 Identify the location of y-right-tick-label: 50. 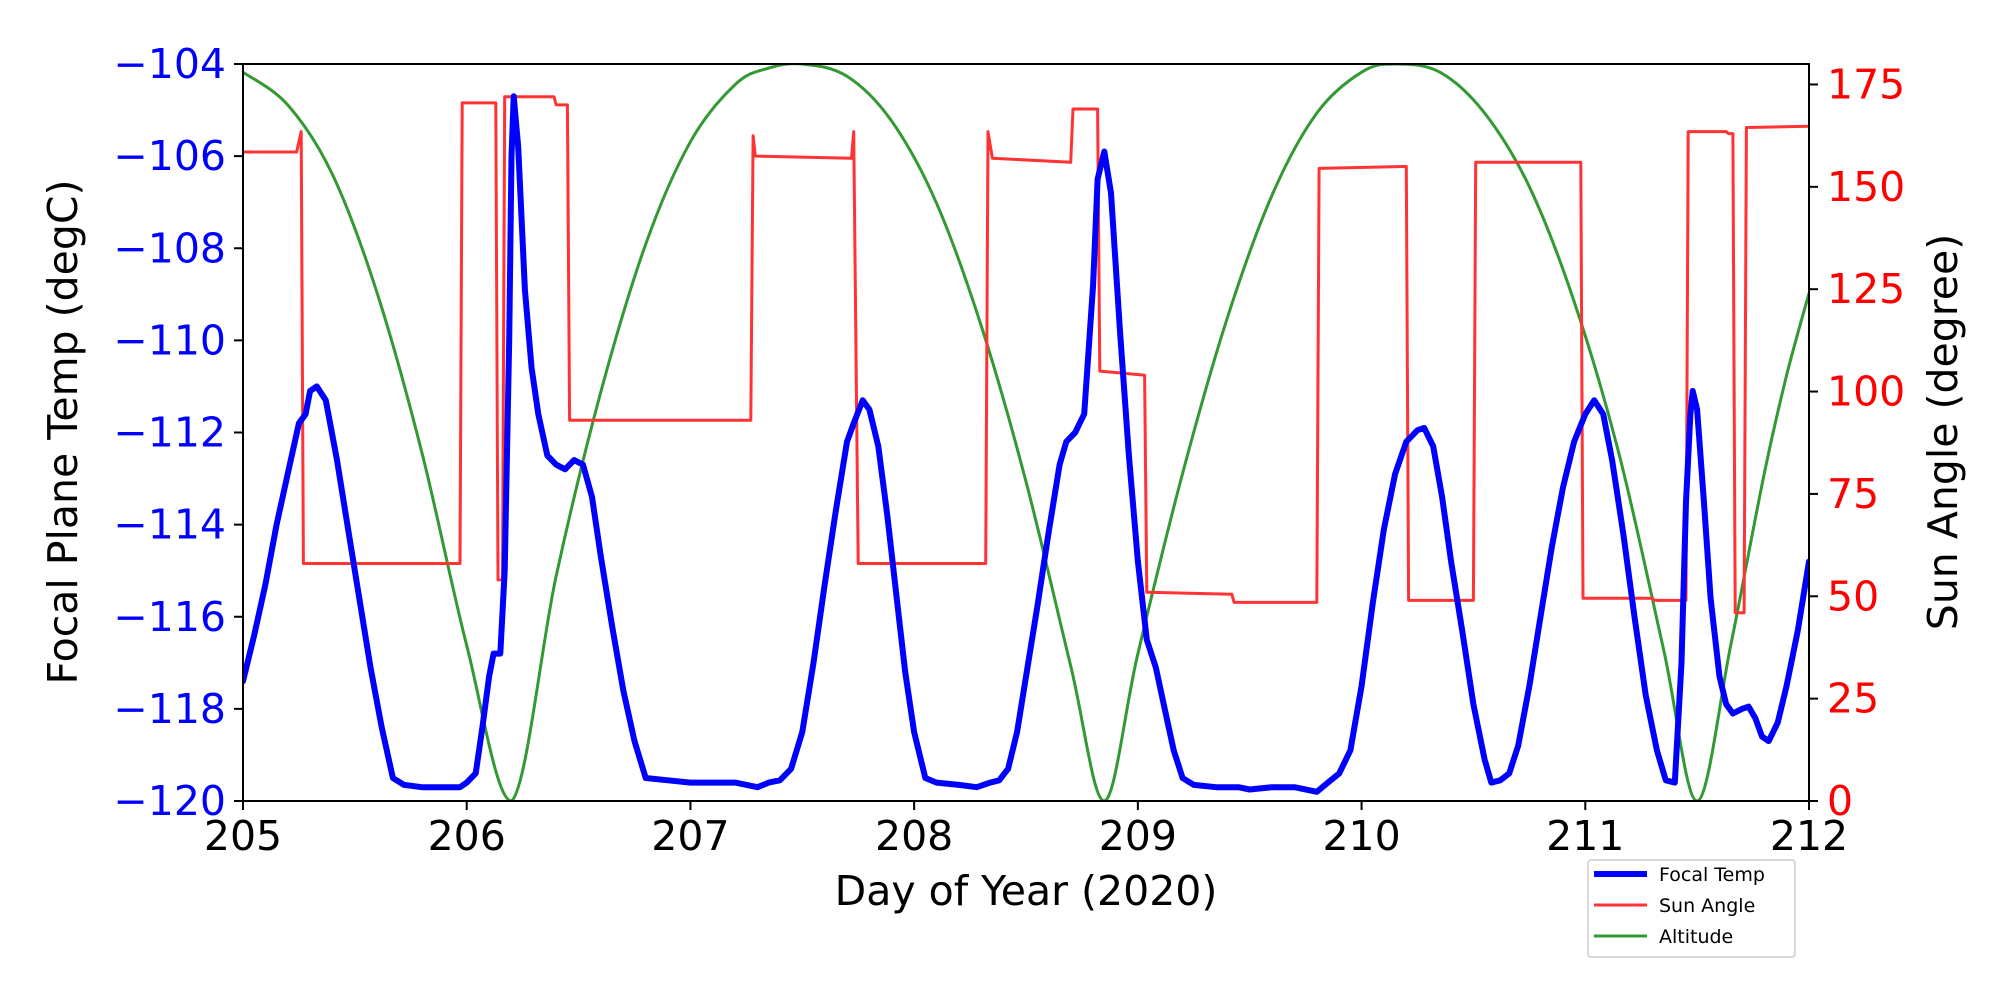
(1853, 596).